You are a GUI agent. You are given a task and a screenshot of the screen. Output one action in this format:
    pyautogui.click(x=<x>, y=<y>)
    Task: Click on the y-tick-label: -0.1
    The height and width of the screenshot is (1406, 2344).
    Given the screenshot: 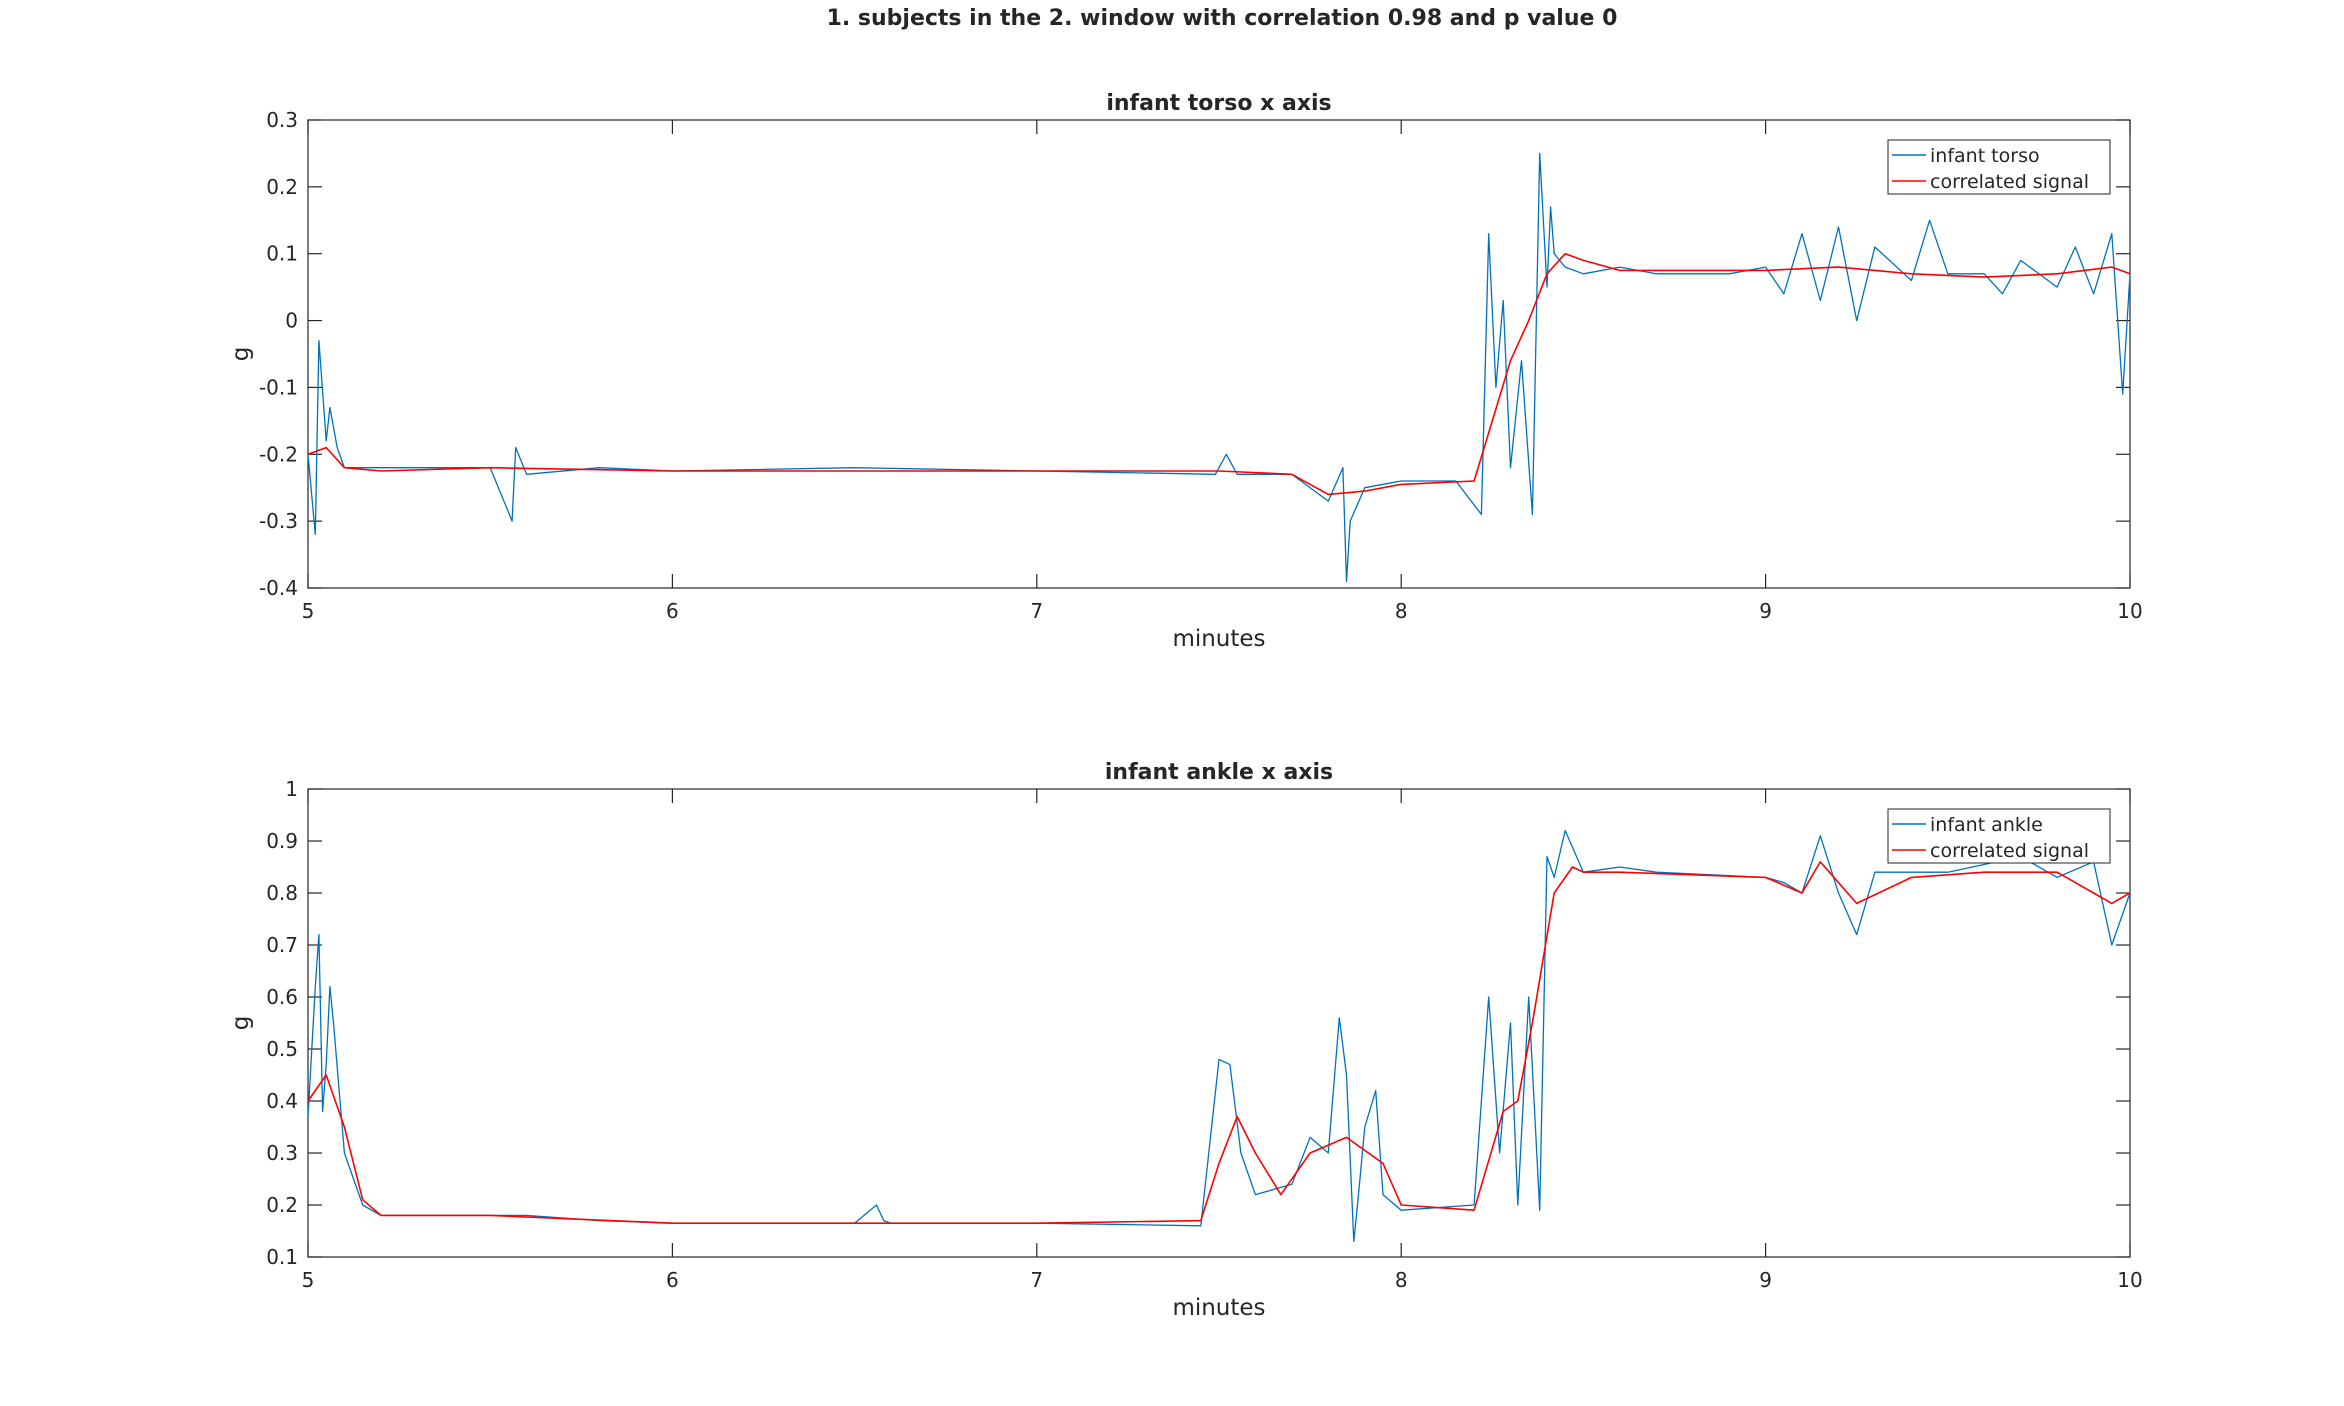 What is the action you would take?
    pyautogui.click(x=278, y=387)
    